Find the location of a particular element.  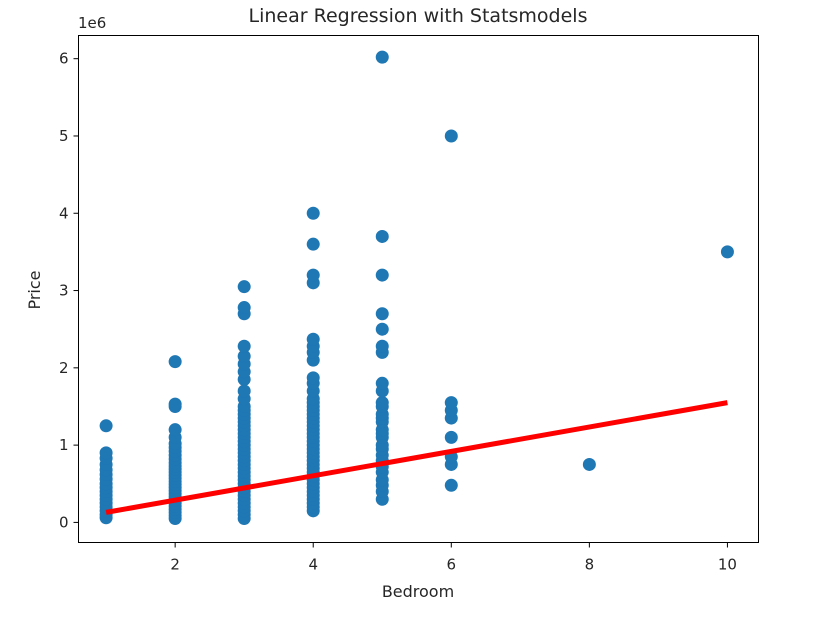

y-axis-label: Price is located at coordinates (34, 289).